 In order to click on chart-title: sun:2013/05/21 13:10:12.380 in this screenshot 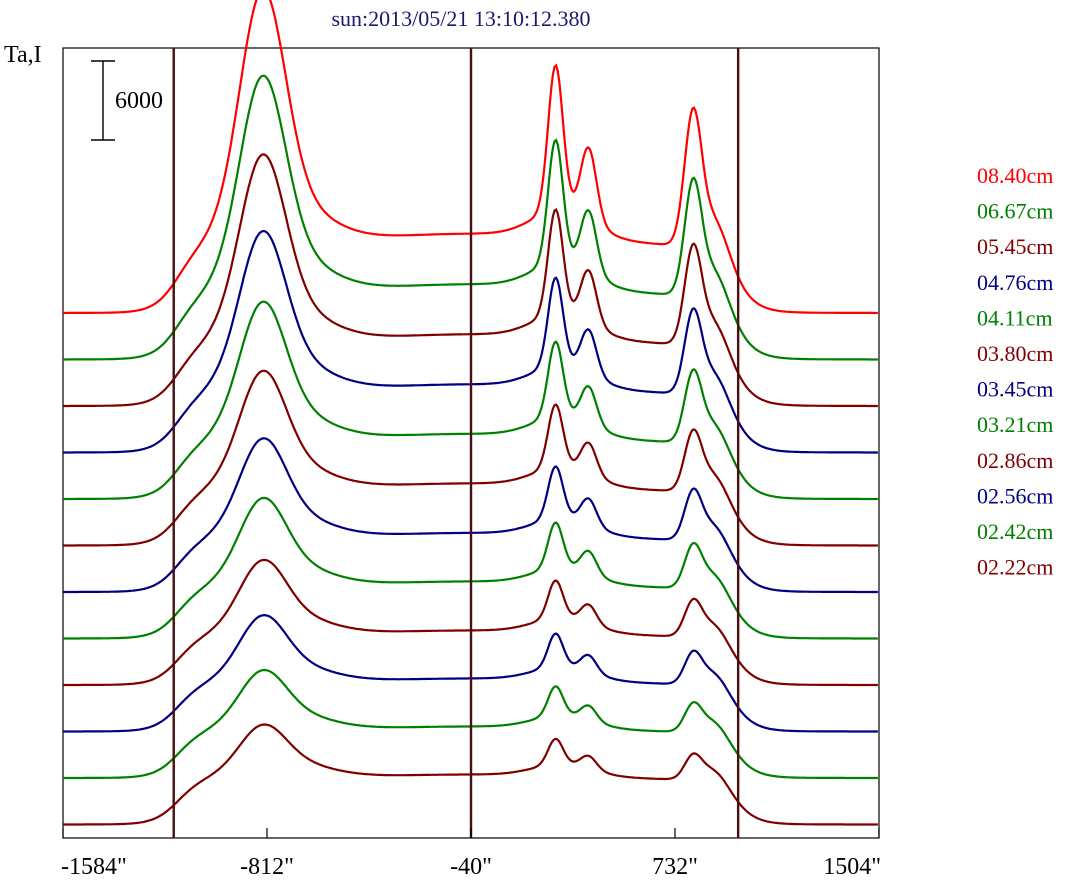, I will do `click(460, 18)`.